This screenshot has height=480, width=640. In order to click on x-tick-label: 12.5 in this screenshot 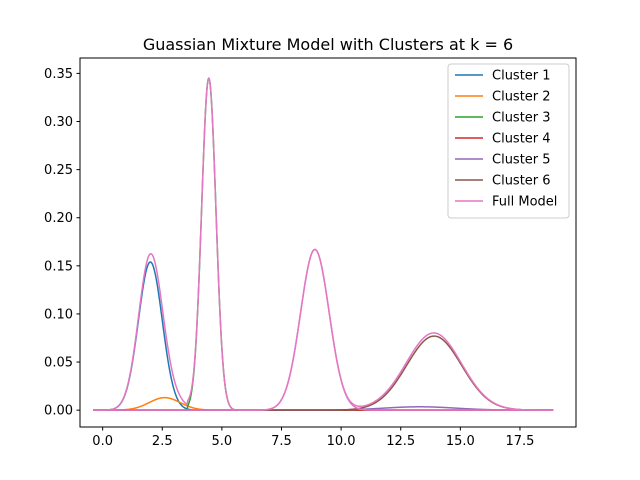, I will do `click(400, 441)`.